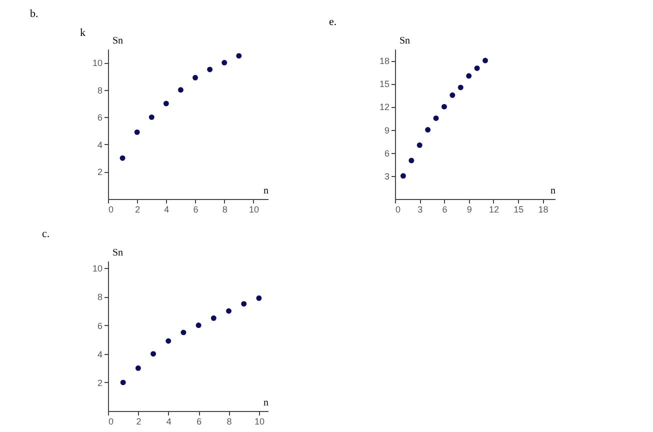 The width and height of the screenshot is (653, 432). Describe the element at coordinates (46, 234) in the screenshot. I see `chart-title: c.` at that location.